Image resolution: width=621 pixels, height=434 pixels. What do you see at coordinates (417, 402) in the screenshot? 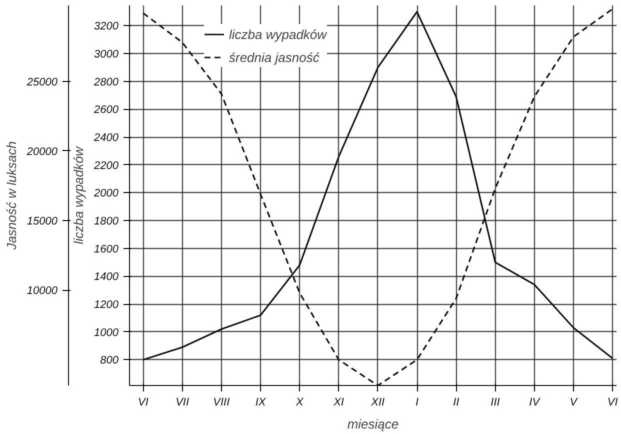
I see `x-tick-label: I` at bounding box center [417, 402].